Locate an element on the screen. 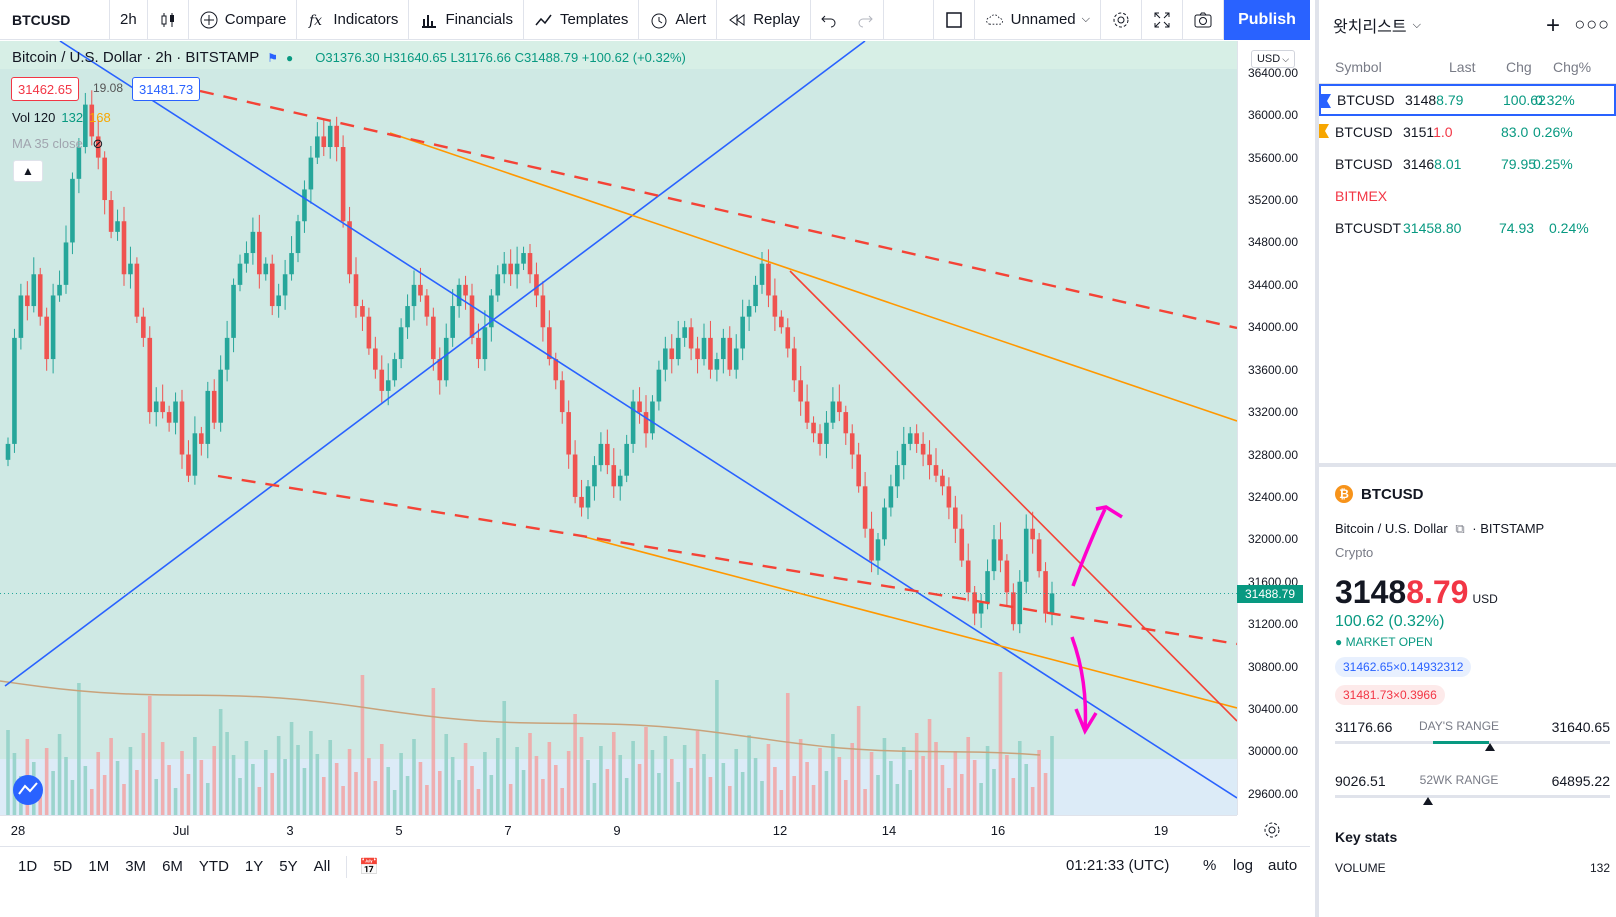 This screenshot has height=917, width=1616. replay-button: Replay is located at coordinates (764, 19).